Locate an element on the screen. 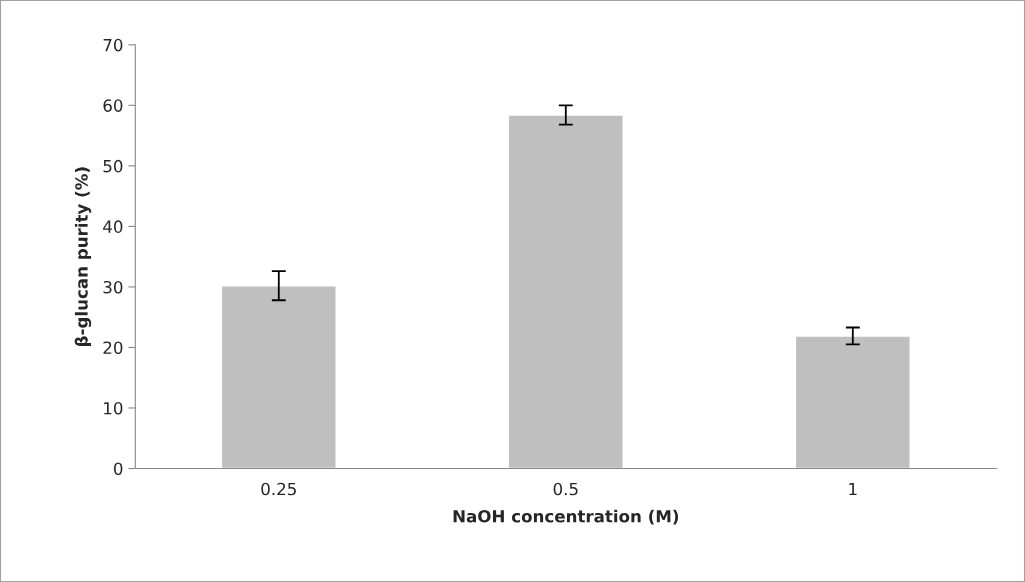  y-tick-label: 20 is located at coordinates (113, 348).